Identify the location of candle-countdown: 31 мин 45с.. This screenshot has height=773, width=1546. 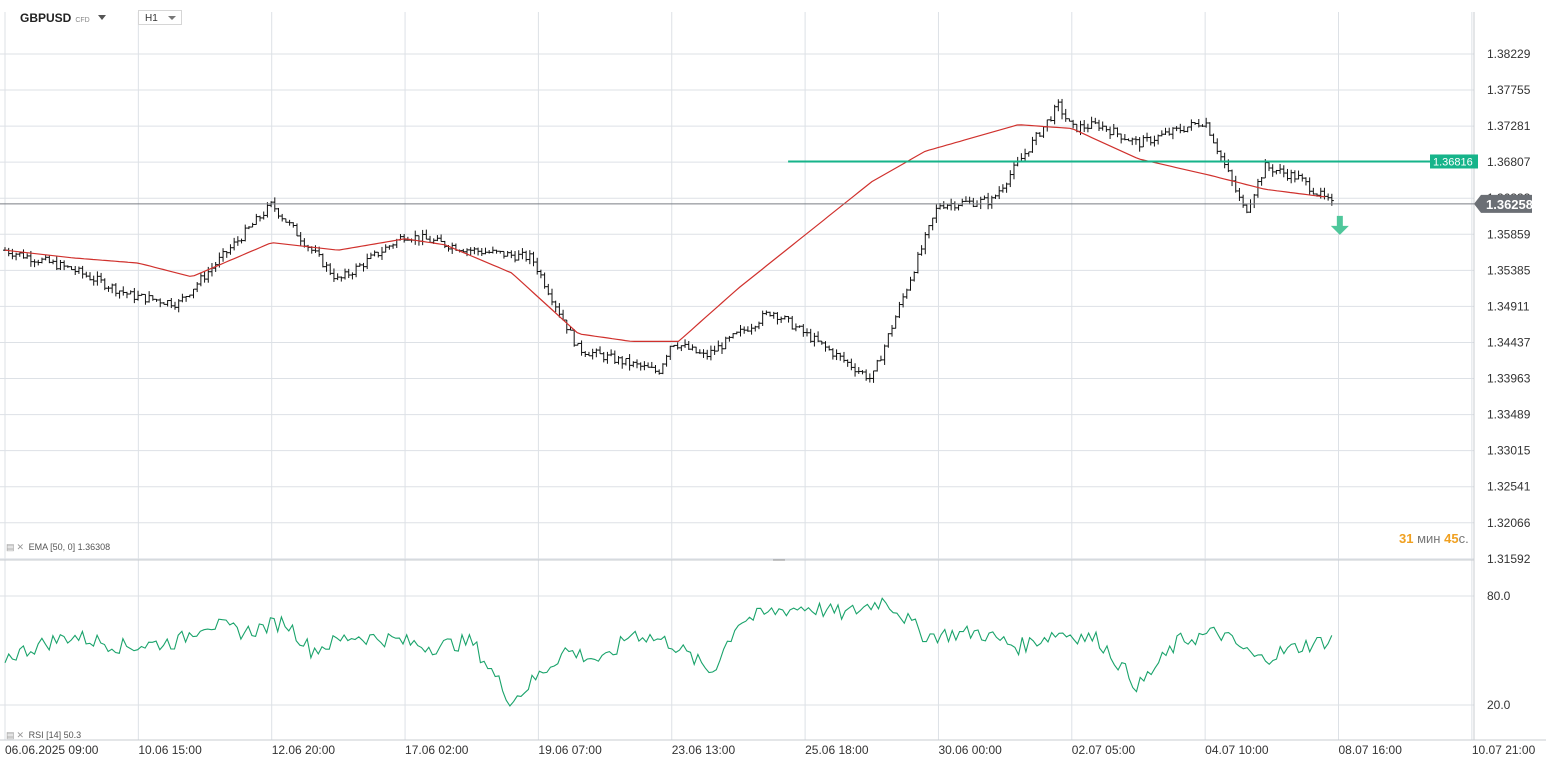
(1434, 538).